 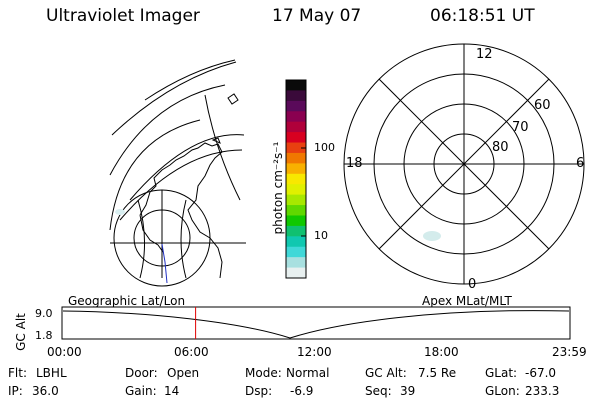 I want to click on time-tick-1: 06:00, so click(x=191, y=352).